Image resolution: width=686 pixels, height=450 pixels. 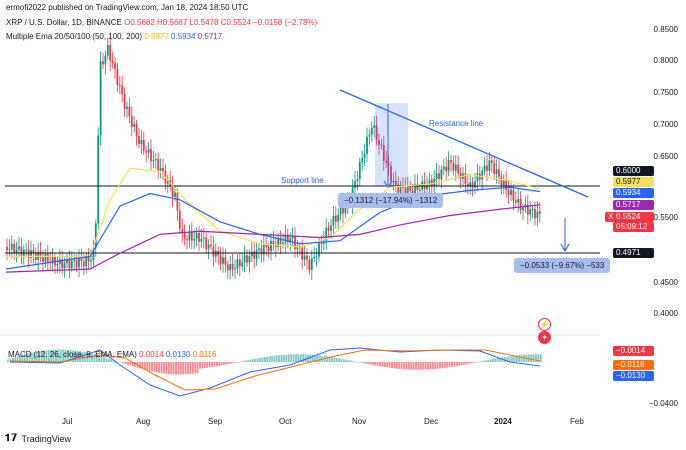 What do you see at coordinates (285, 421) in the screenshot?
I see `time-tick: Oct` at bounding box center [285, 421].